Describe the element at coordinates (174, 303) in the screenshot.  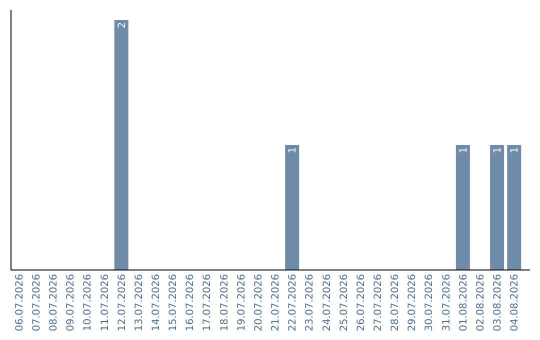
I see `x-tick-label: 15.07.2026` at that location.